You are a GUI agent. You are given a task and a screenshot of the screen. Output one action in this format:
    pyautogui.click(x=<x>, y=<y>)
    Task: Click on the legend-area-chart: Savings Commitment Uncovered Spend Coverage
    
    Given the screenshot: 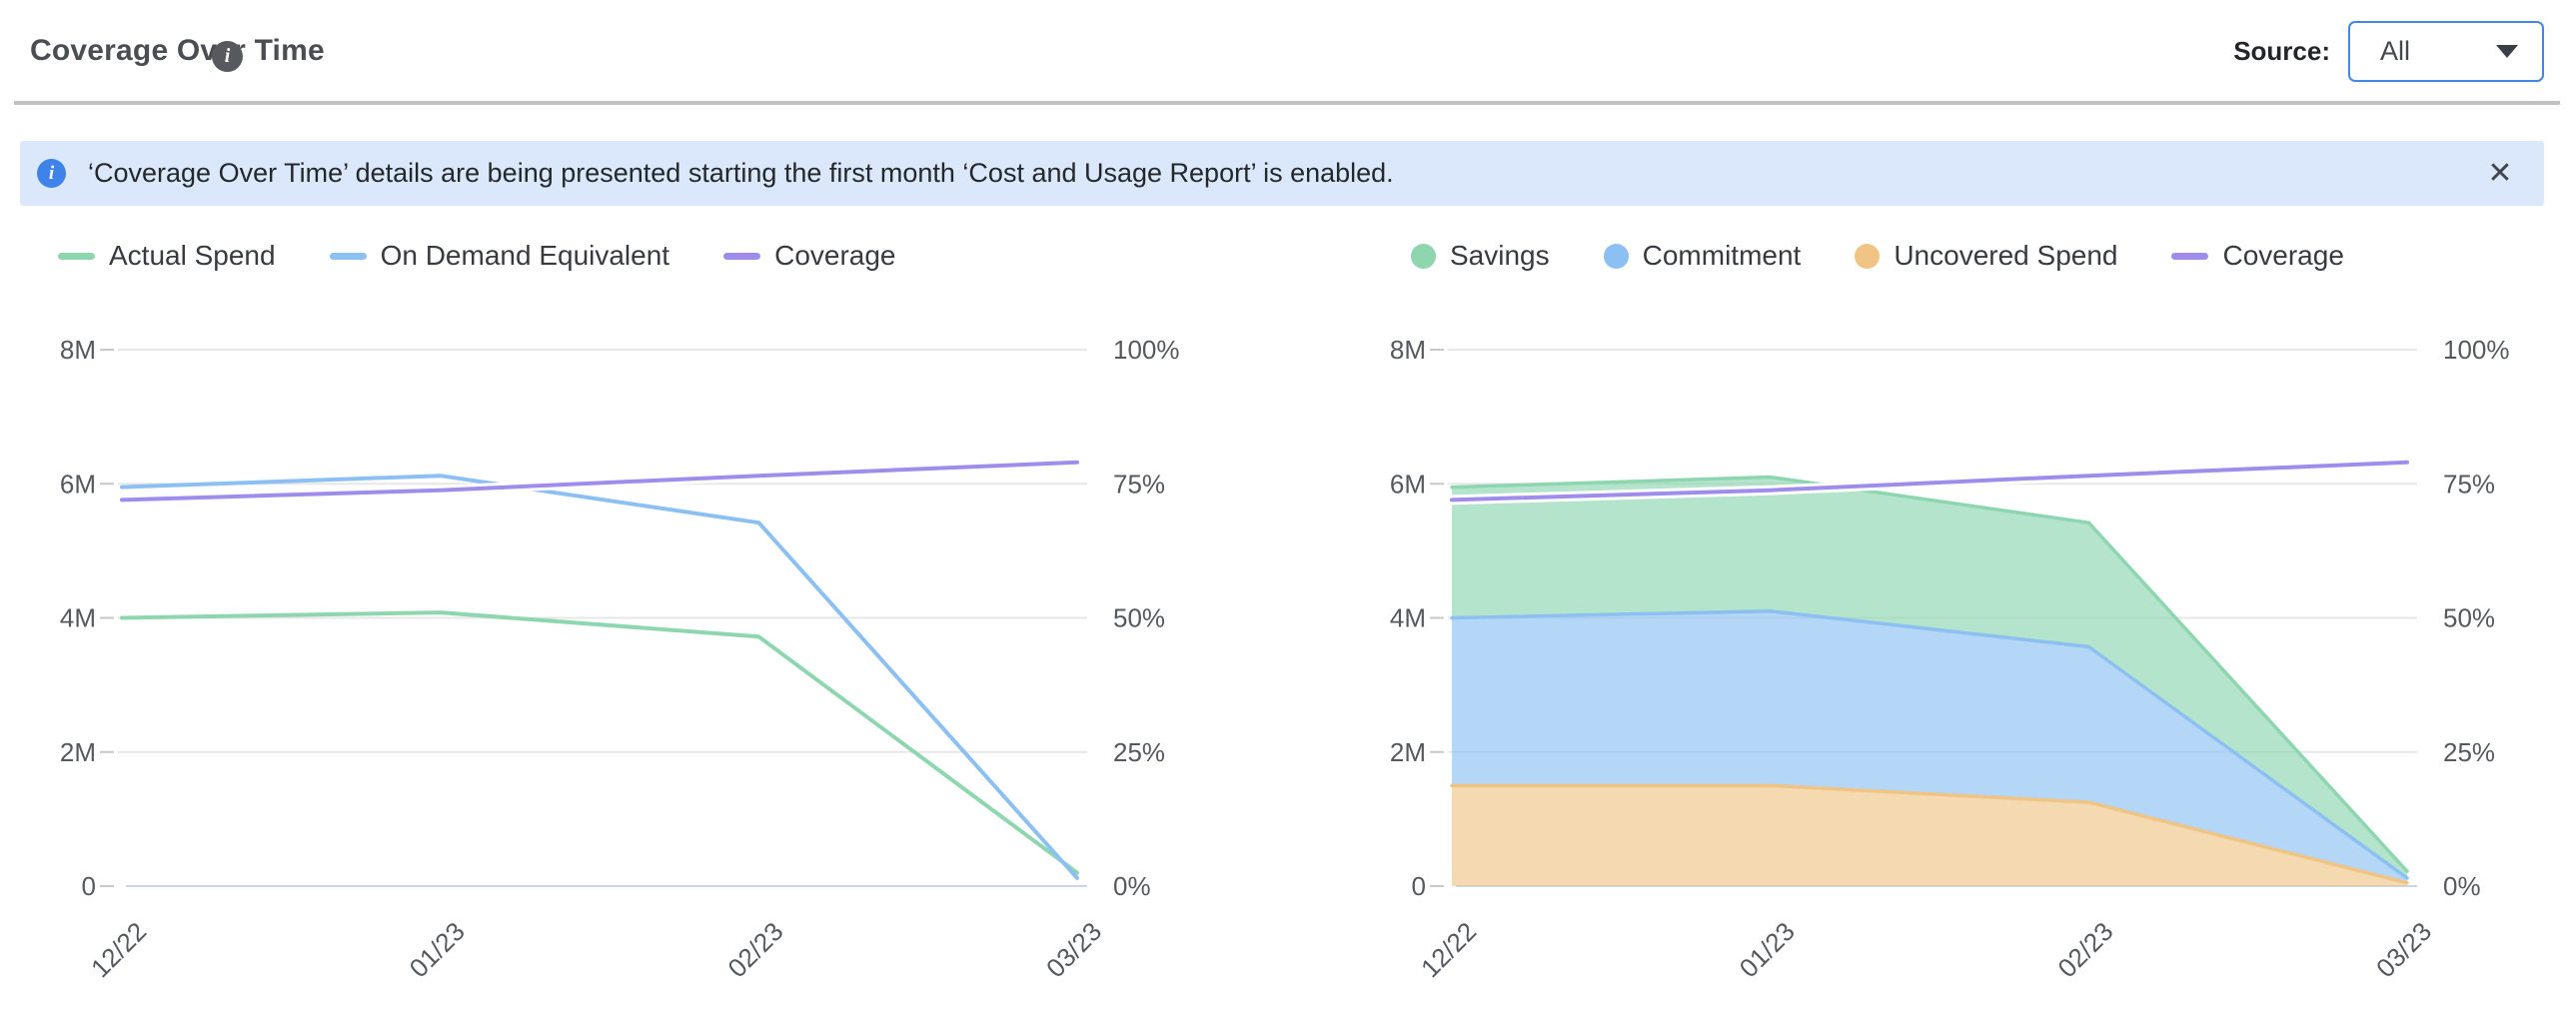 What is the action you would take?
    pyautogui.click(x=1877, y=256)
    